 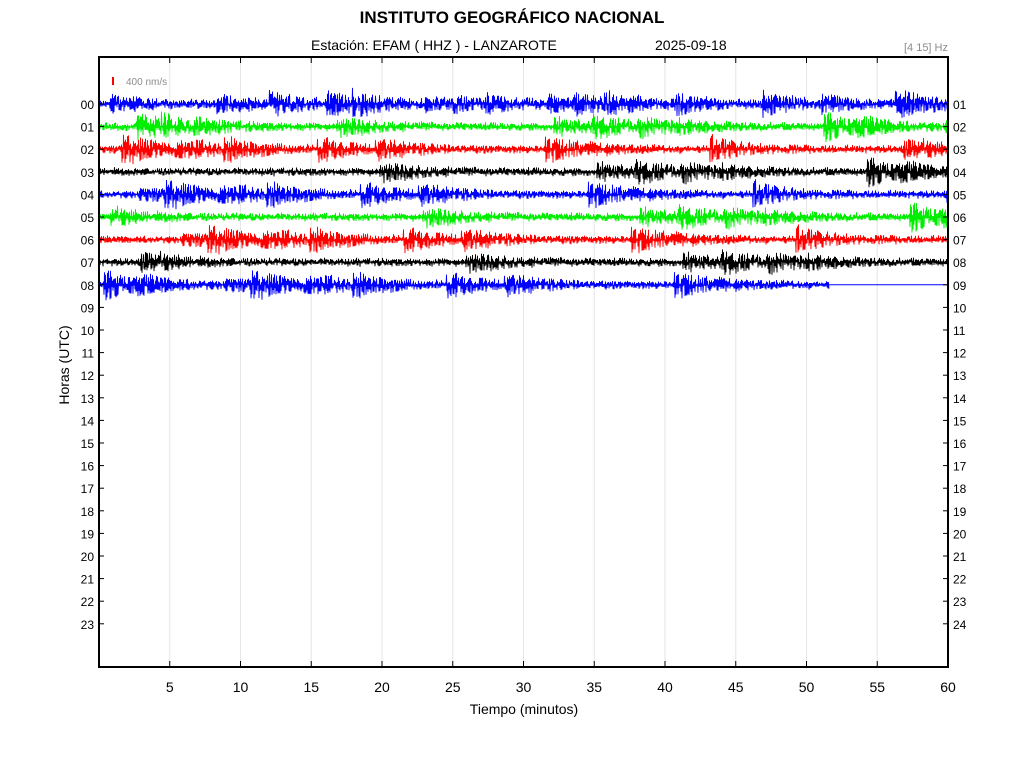 What do you see at coordinates (960, 195) in the screenshot?
I see `y-right-label: 05` at bounding box center [960, 195].